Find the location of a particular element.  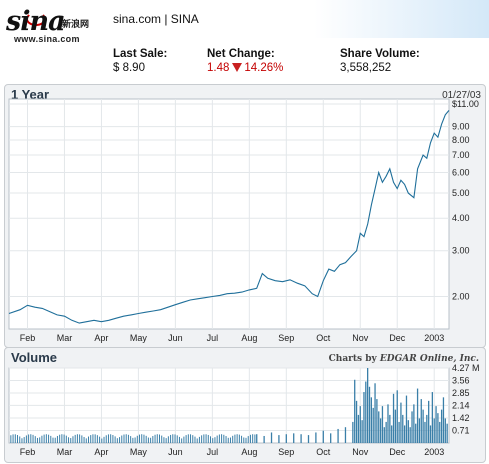

chart-credit: Charts by EDGAR Online, Inc. is located at coordinates (404, 359).